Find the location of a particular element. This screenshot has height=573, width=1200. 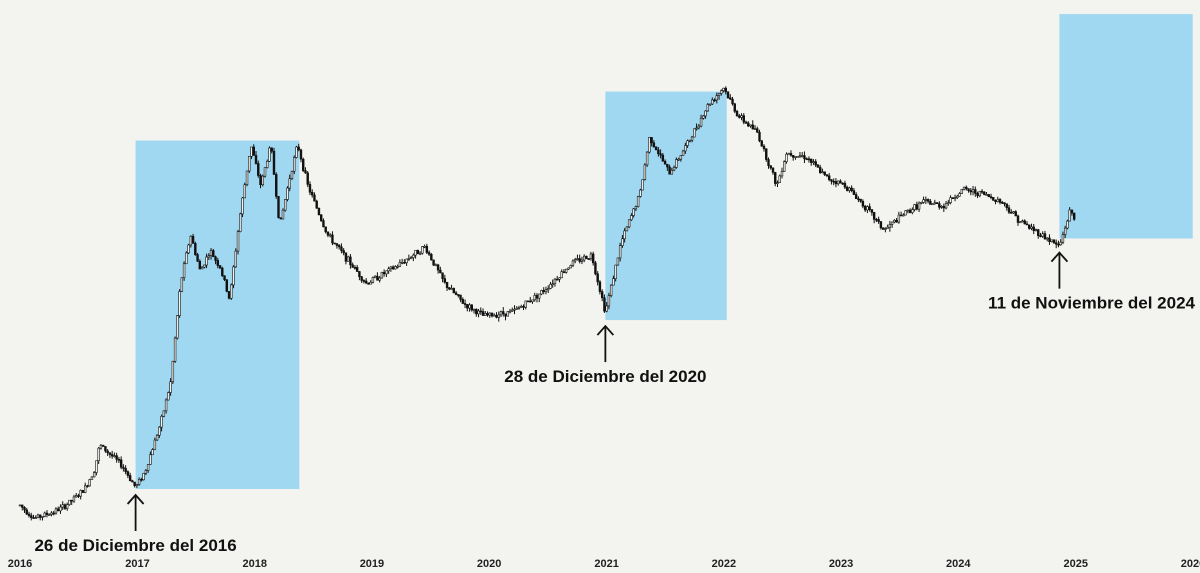

x-tick-label: 2024 is located at coordinates (958, 564).